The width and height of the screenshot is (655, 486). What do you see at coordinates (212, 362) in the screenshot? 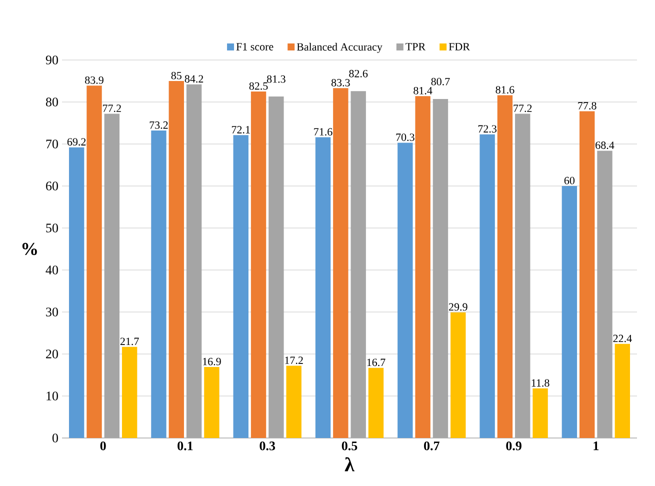
I see `data-label: 16.9` at bounding box center [212, 362].